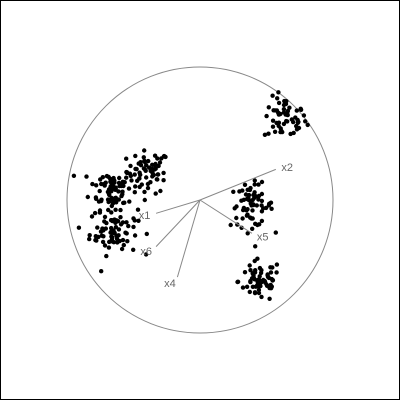 This screenshot has height=400, width=400. What do you see at coordinates (287, 168) in the screenshot?
I see `axis-label-x2: x2` at bounding box center [287, 168].